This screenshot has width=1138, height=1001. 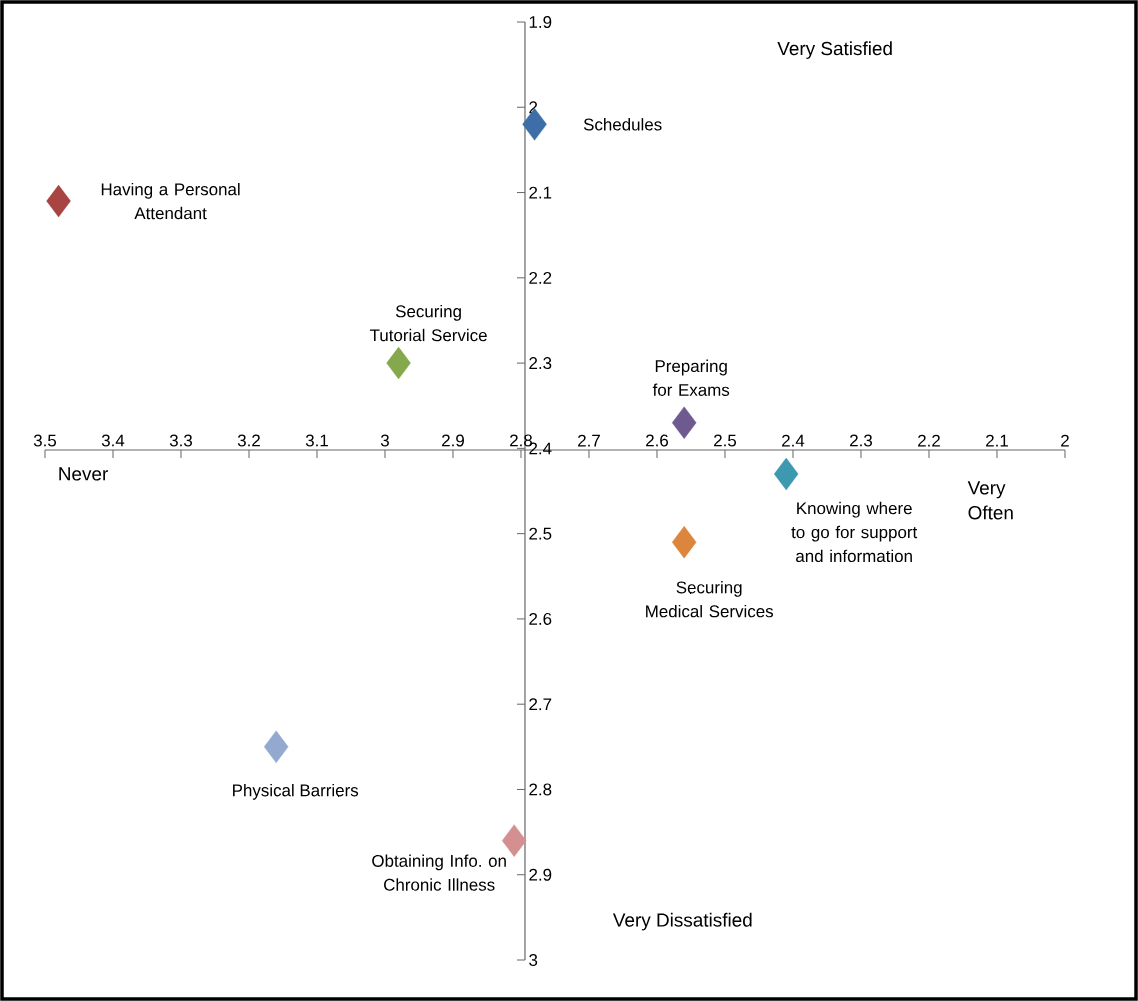 I want to click on y-tick-label: 2.8, so click(x=540, y=789).